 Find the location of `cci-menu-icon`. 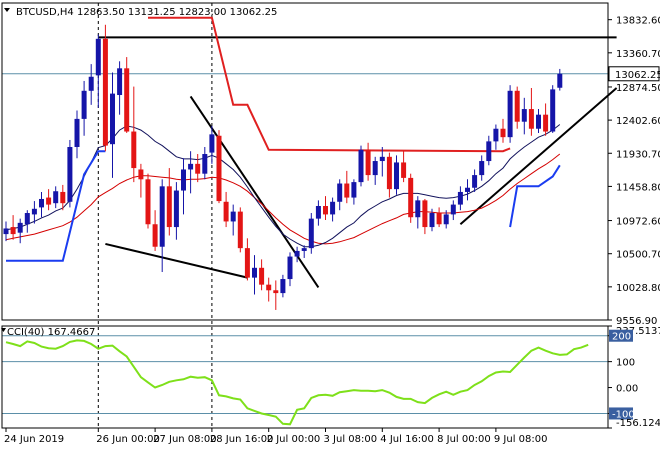

cci-menu-icon is located at coordinates (3, 330).